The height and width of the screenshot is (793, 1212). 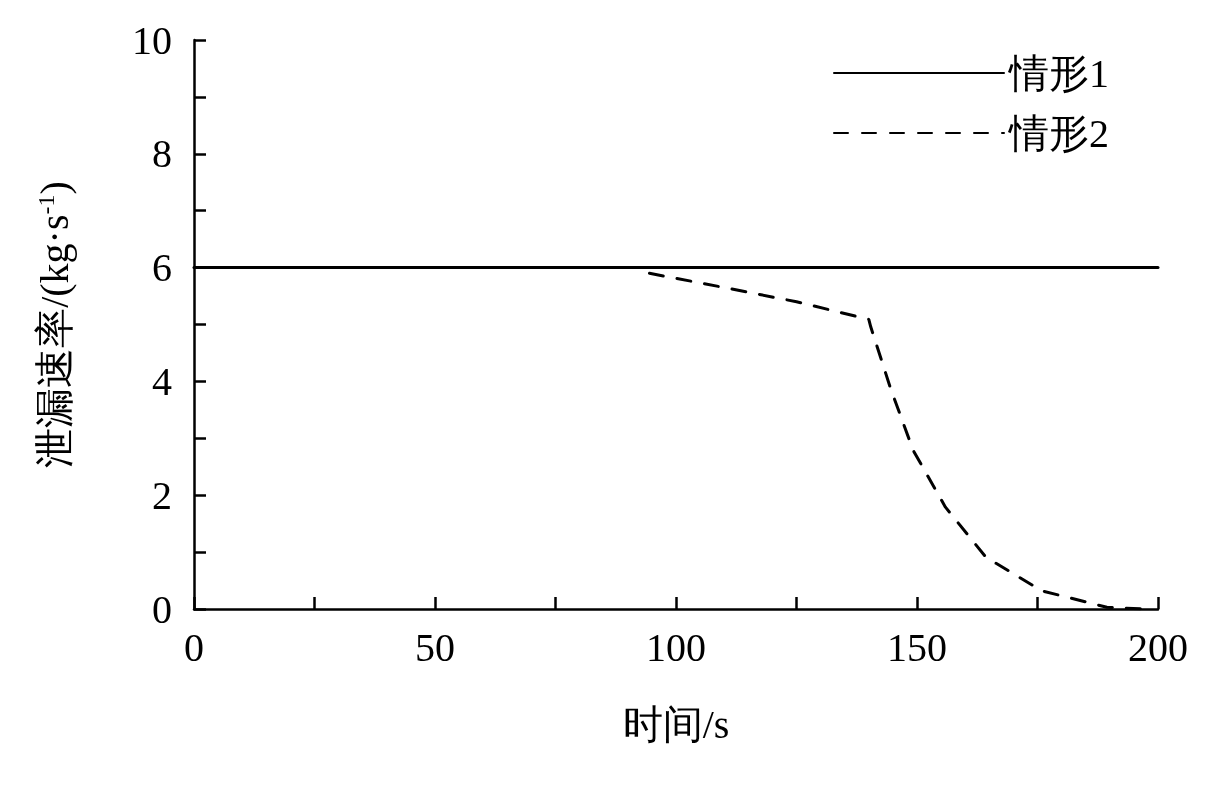 What do you see at coordinates (162, 154) in the screenshot?
I see `y-tick-label: 8` at bounding box center [162, 154].